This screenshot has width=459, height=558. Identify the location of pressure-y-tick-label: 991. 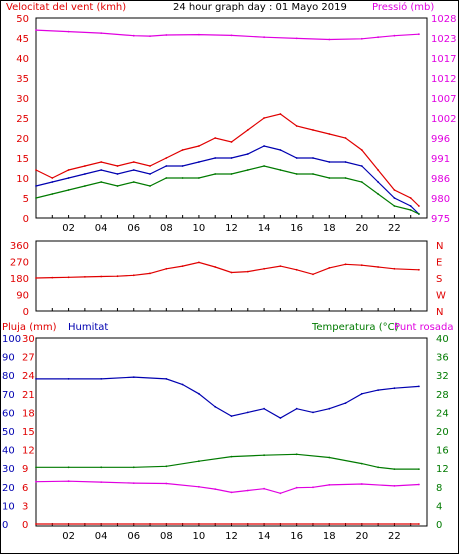
(440, 159).